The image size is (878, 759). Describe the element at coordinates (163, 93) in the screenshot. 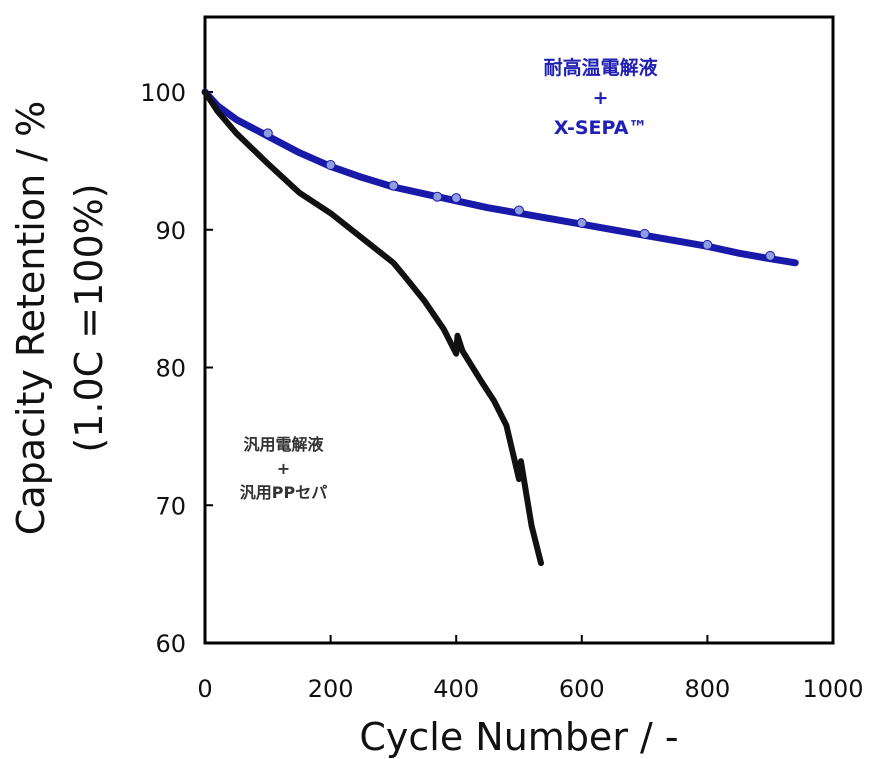

I see `y-tick-label: 100` at that location.